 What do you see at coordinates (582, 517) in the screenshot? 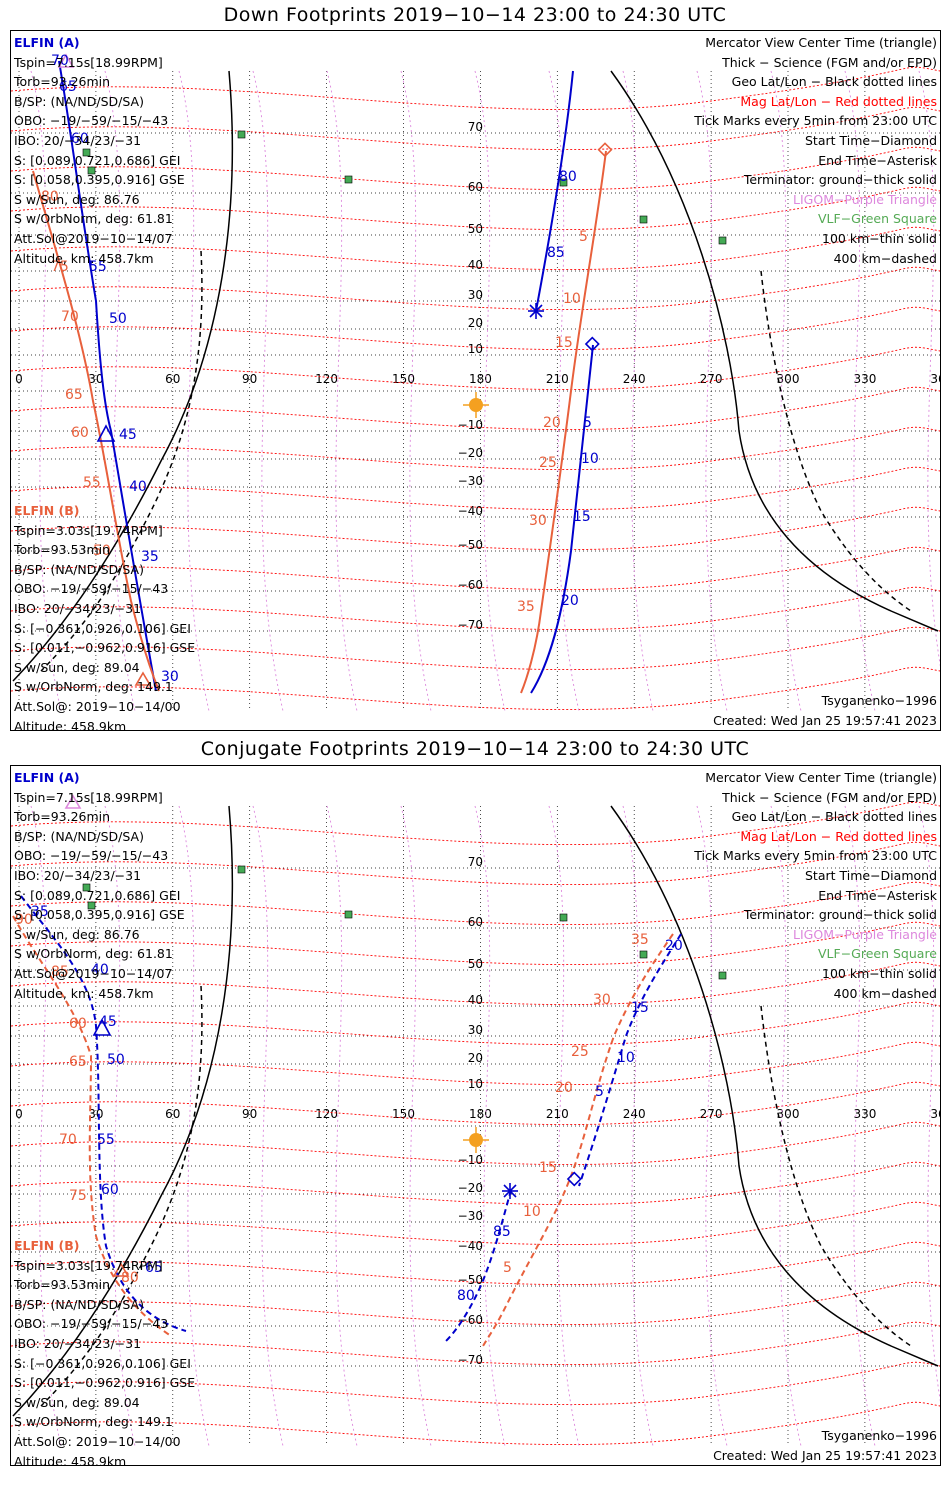
I see `track-tick-label: 15` at bounding box center [582, 517].